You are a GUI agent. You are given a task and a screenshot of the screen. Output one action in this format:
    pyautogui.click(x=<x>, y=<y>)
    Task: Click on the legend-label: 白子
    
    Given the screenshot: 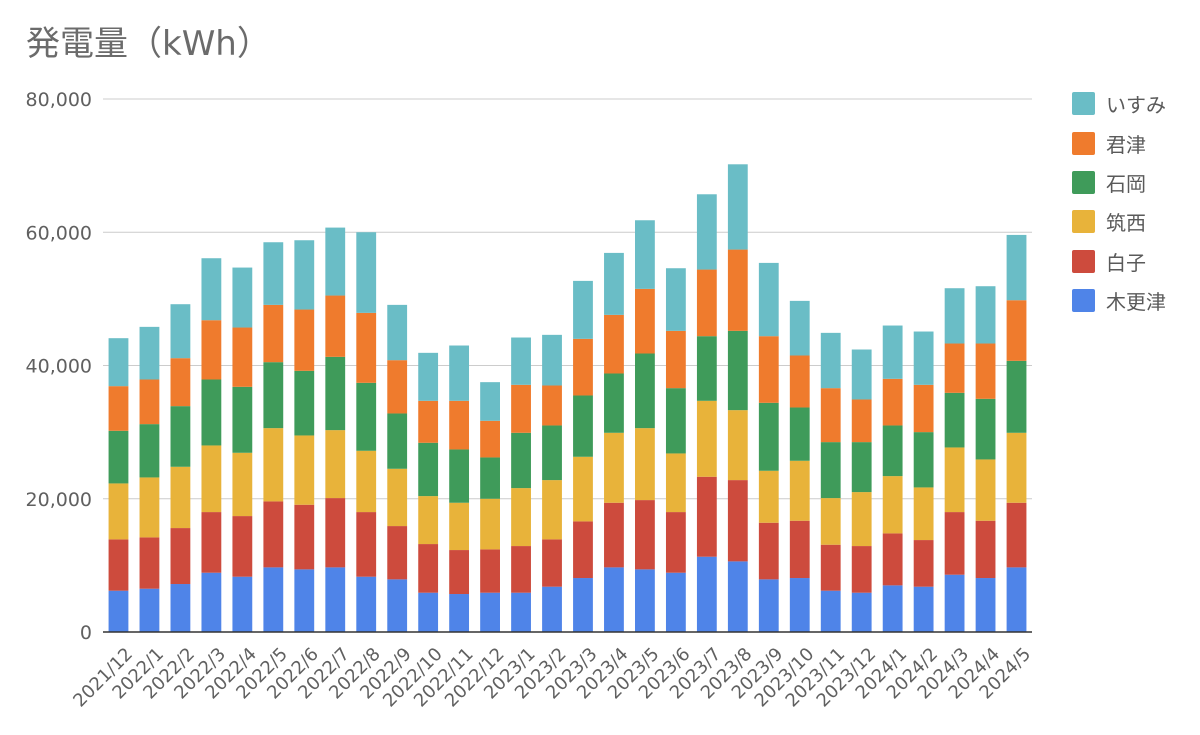 What is the action you would take?
    pyautogui.click(x=1126, y=262)
    